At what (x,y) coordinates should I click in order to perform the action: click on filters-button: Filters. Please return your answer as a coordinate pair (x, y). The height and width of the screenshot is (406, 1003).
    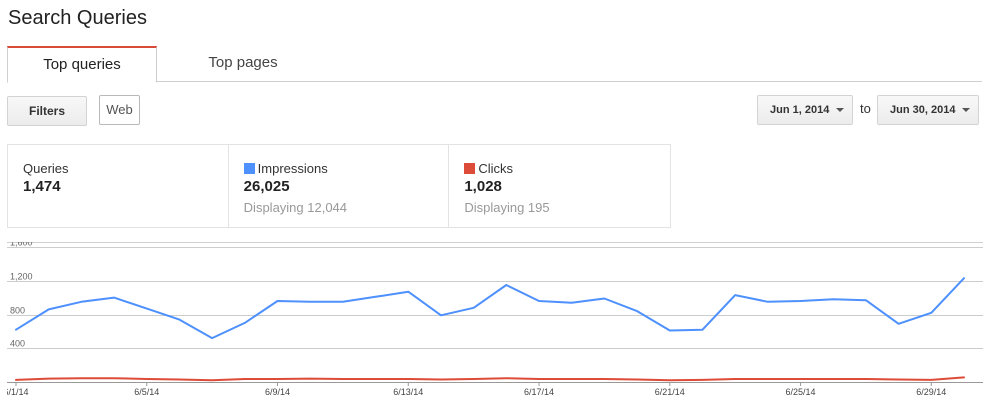
    Looking at the image, I should click on (47, 111).